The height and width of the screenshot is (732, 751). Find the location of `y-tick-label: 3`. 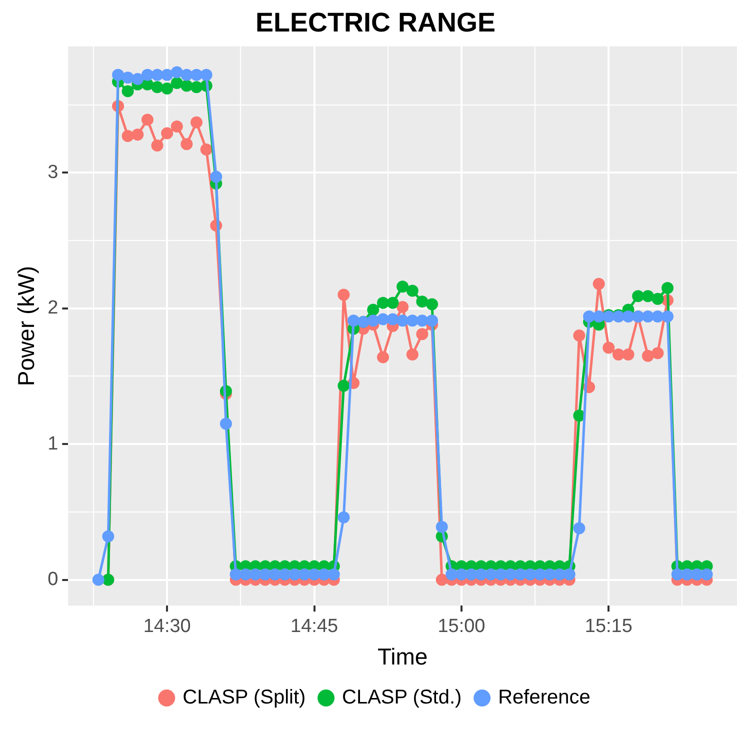

y-tick-label: 3 is located at coordinates (53, 172).